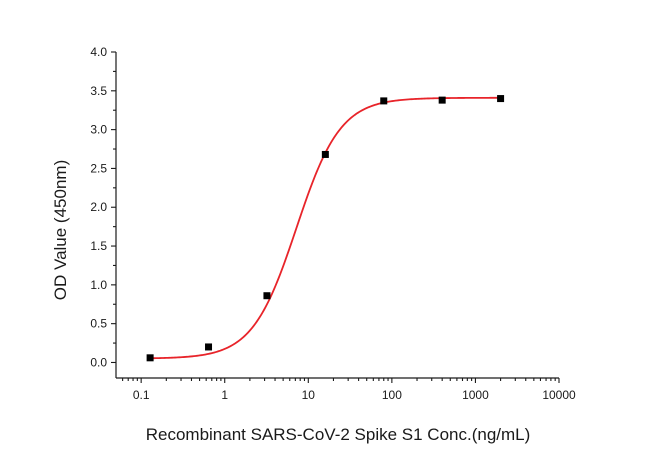  Describe the element at coordinates (559, 395) in the screenshot. I see `x-tick-label: 10000` at that location.